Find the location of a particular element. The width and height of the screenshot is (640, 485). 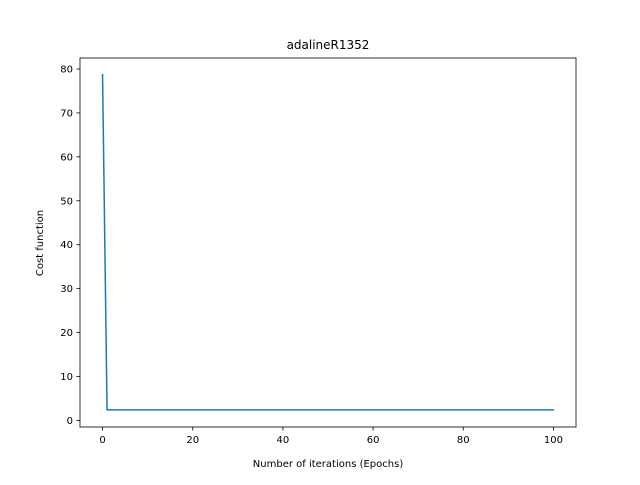

y-axis: 0 10 20 30 40 50 60 70 80 is located at coordinates (70, 245).